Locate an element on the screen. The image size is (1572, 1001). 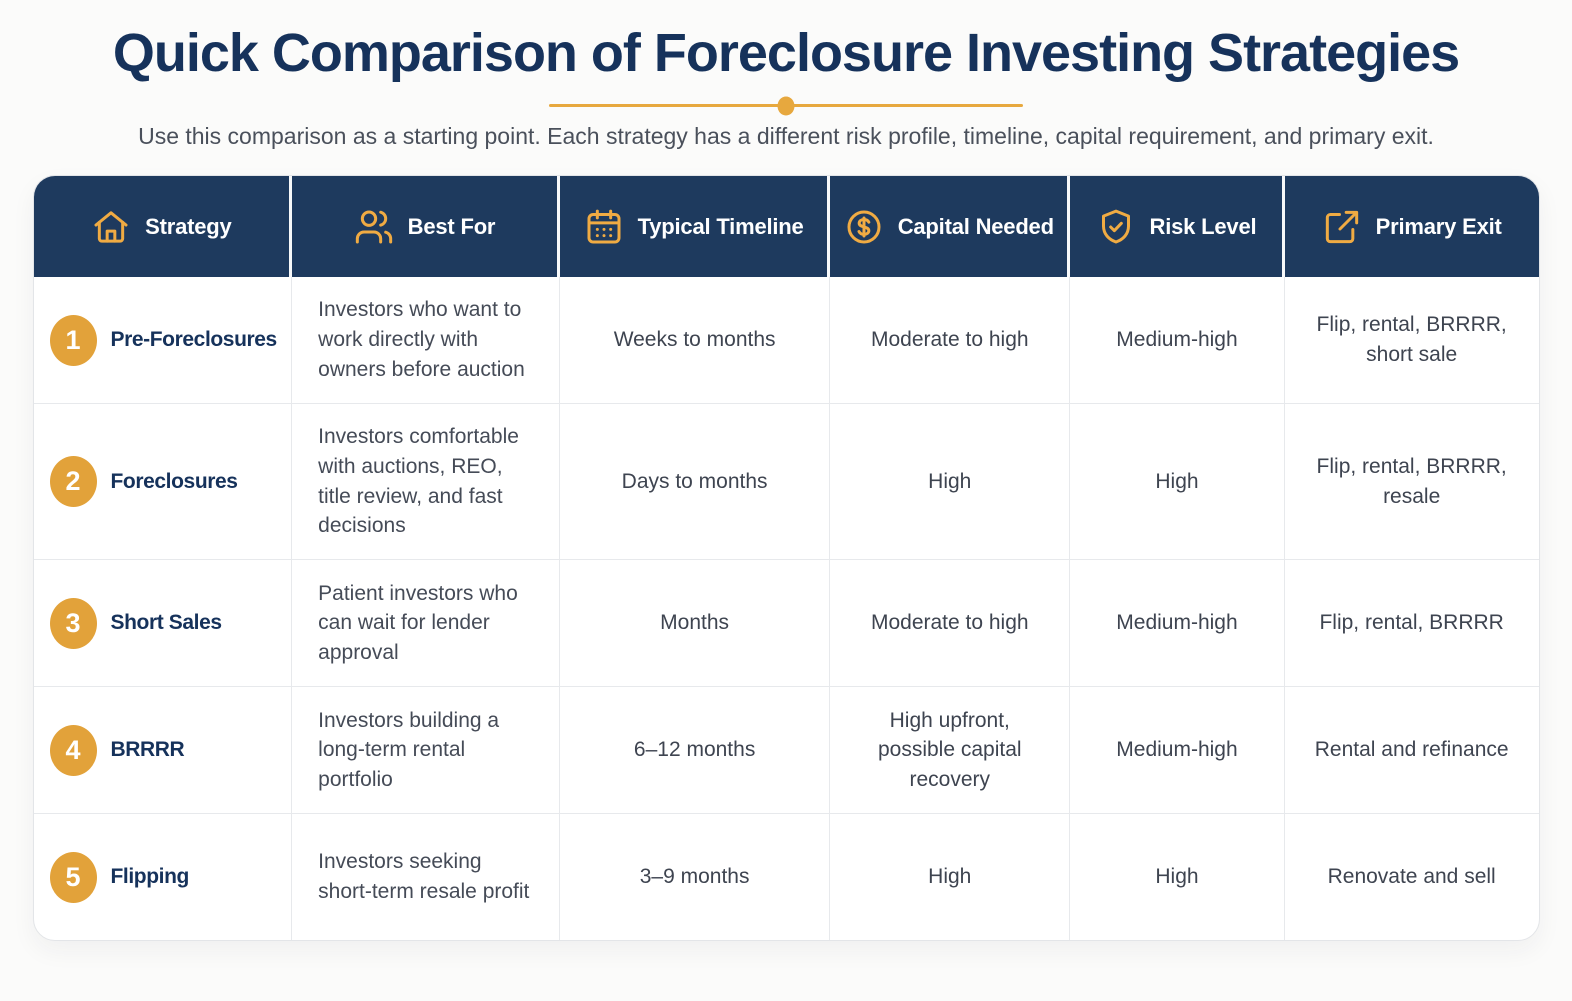
header-label: Primary Exit is located at coordinates (1438, 226).